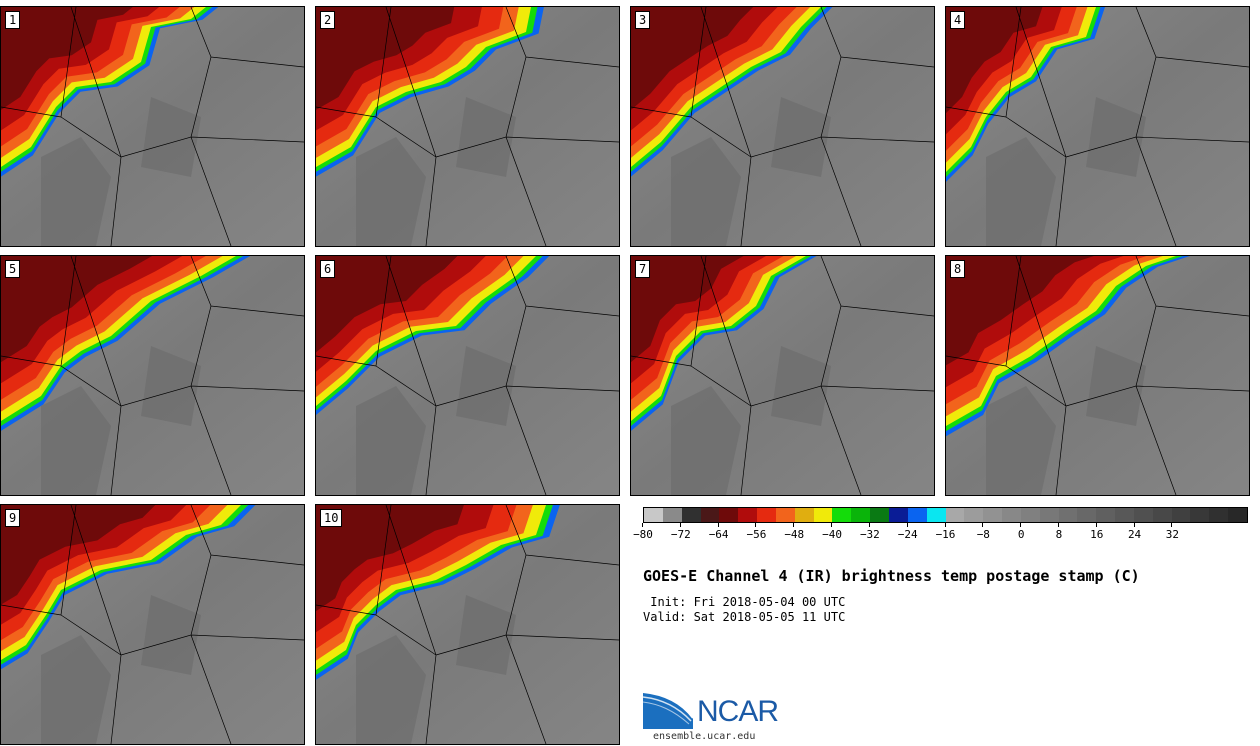  What do you see at coordinates (328, 20) in the screenshot?
I see `panel-label: 2` at bounding box center [328, 20].